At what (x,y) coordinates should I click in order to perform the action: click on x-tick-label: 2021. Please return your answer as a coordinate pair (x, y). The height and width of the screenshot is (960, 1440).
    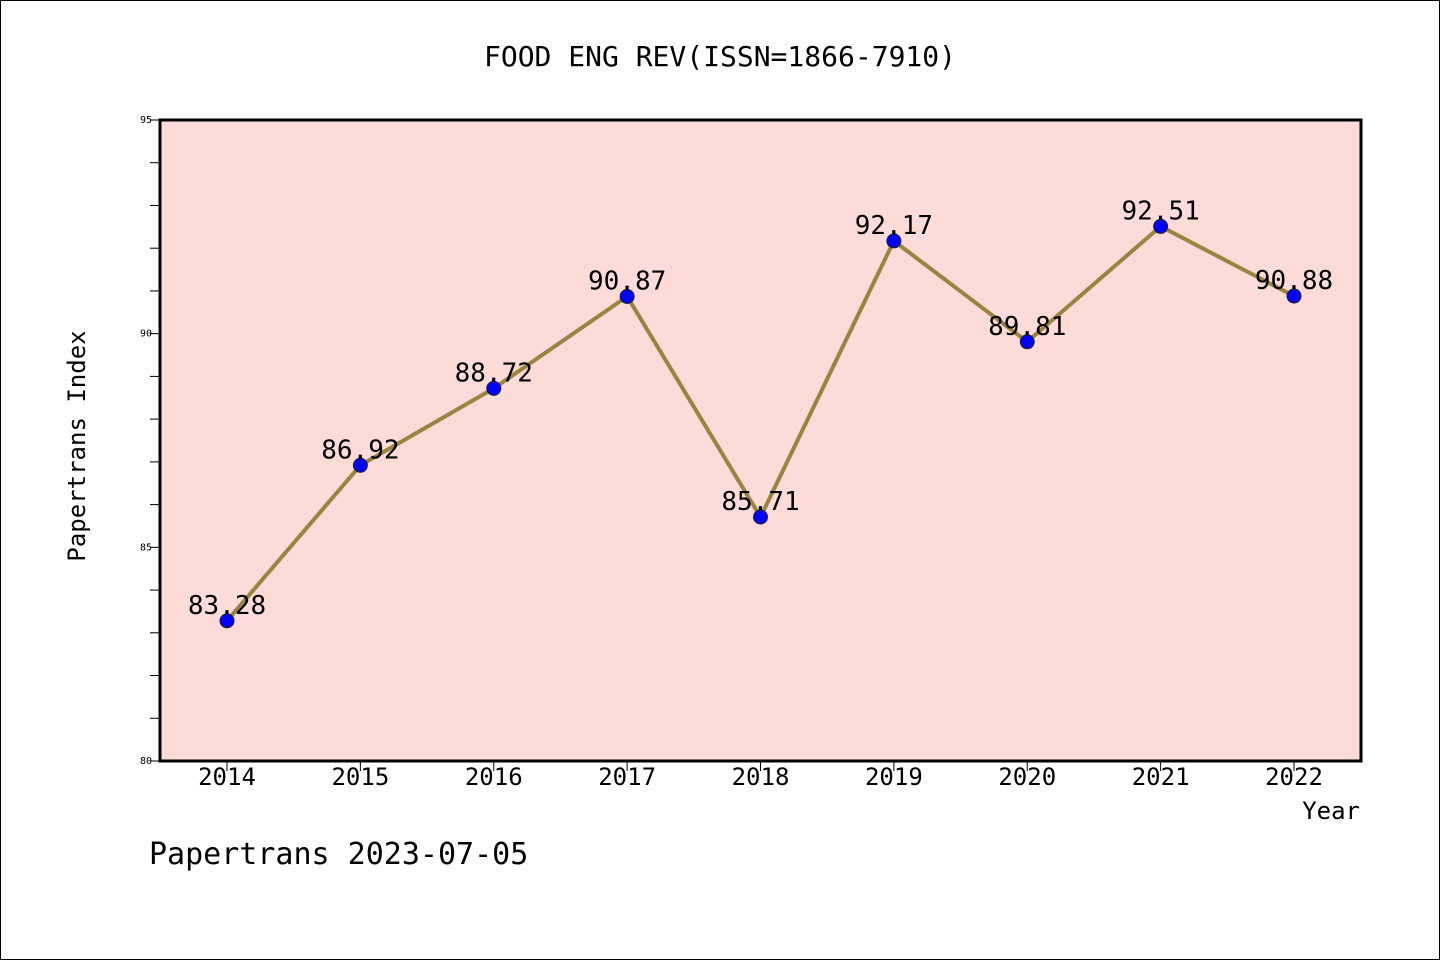
    Looking at the image, I should click on (1161, 777).